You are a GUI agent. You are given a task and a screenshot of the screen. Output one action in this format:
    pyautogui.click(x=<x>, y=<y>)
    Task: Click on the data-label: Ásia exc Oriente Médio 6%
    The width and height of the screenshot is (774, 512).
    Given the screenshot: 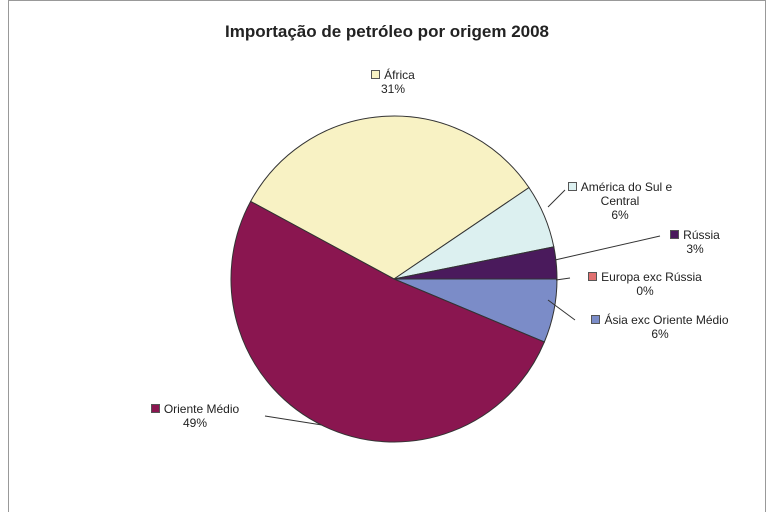 What is the action you would take?
    pyautogui.click(x=660, y=327)
    